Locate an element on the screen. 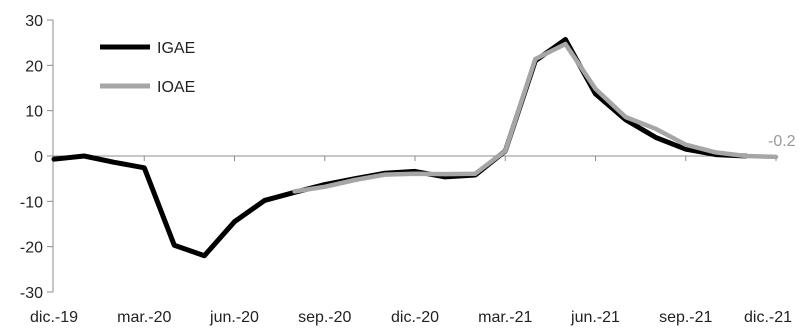  y-tick-label: 10 is located at coordinates (34, 112).